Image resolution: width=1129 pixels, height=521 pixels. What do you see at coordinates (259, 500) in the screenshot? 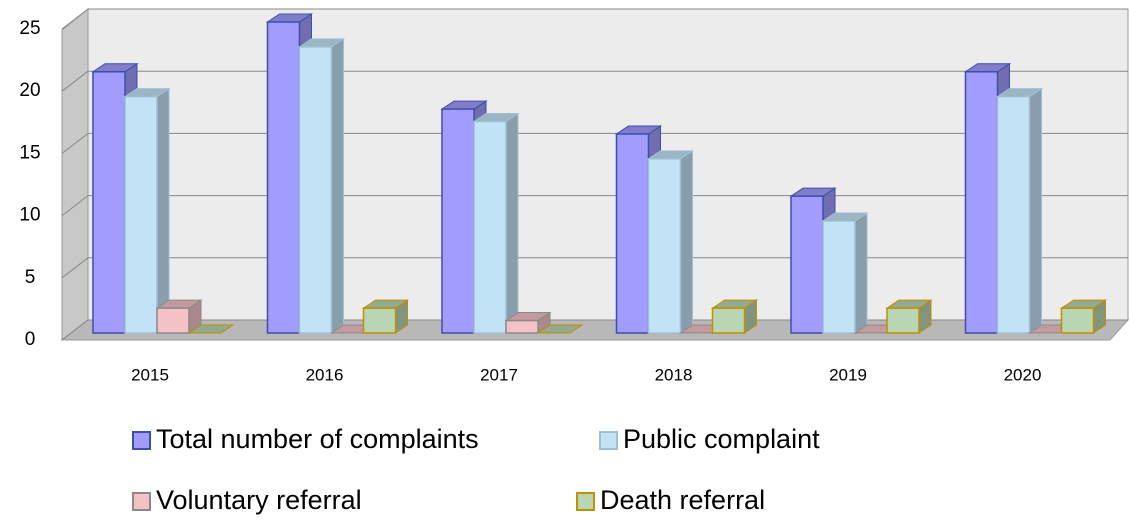
I see `legend-label: Voluntary referral` at bounding box center [259, 500].